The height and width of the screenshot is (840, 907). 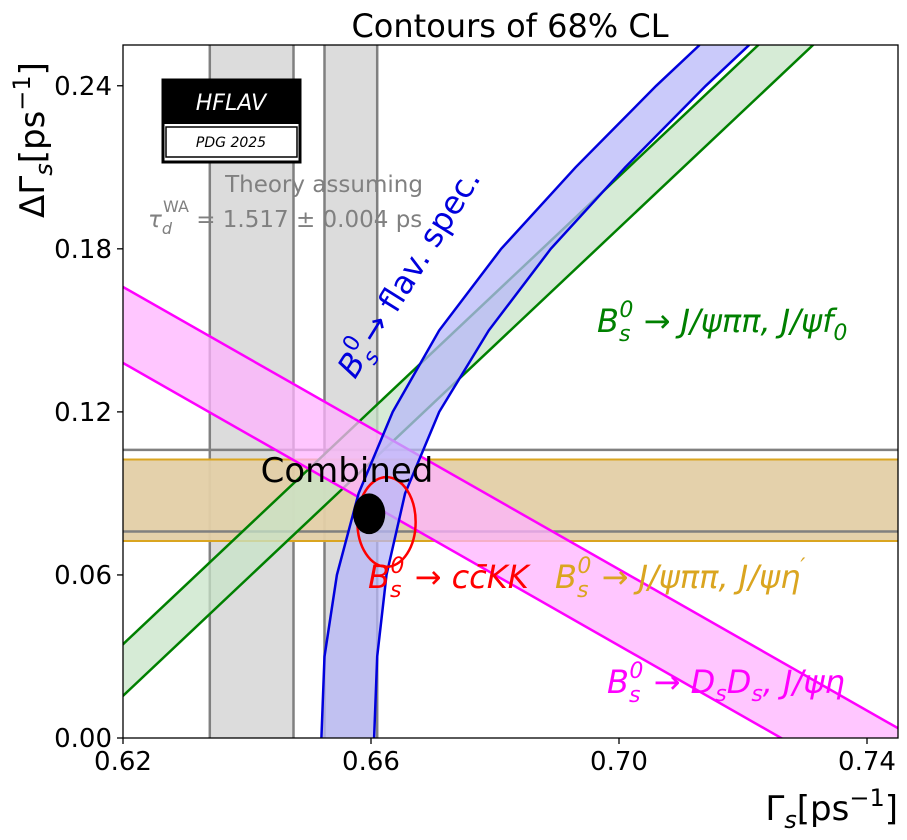 What do you see at coordinates (231, 121) in the screenshot?
I see `hflav-logo: HFLAV PDG 2025` at bounding box center [231, 121].